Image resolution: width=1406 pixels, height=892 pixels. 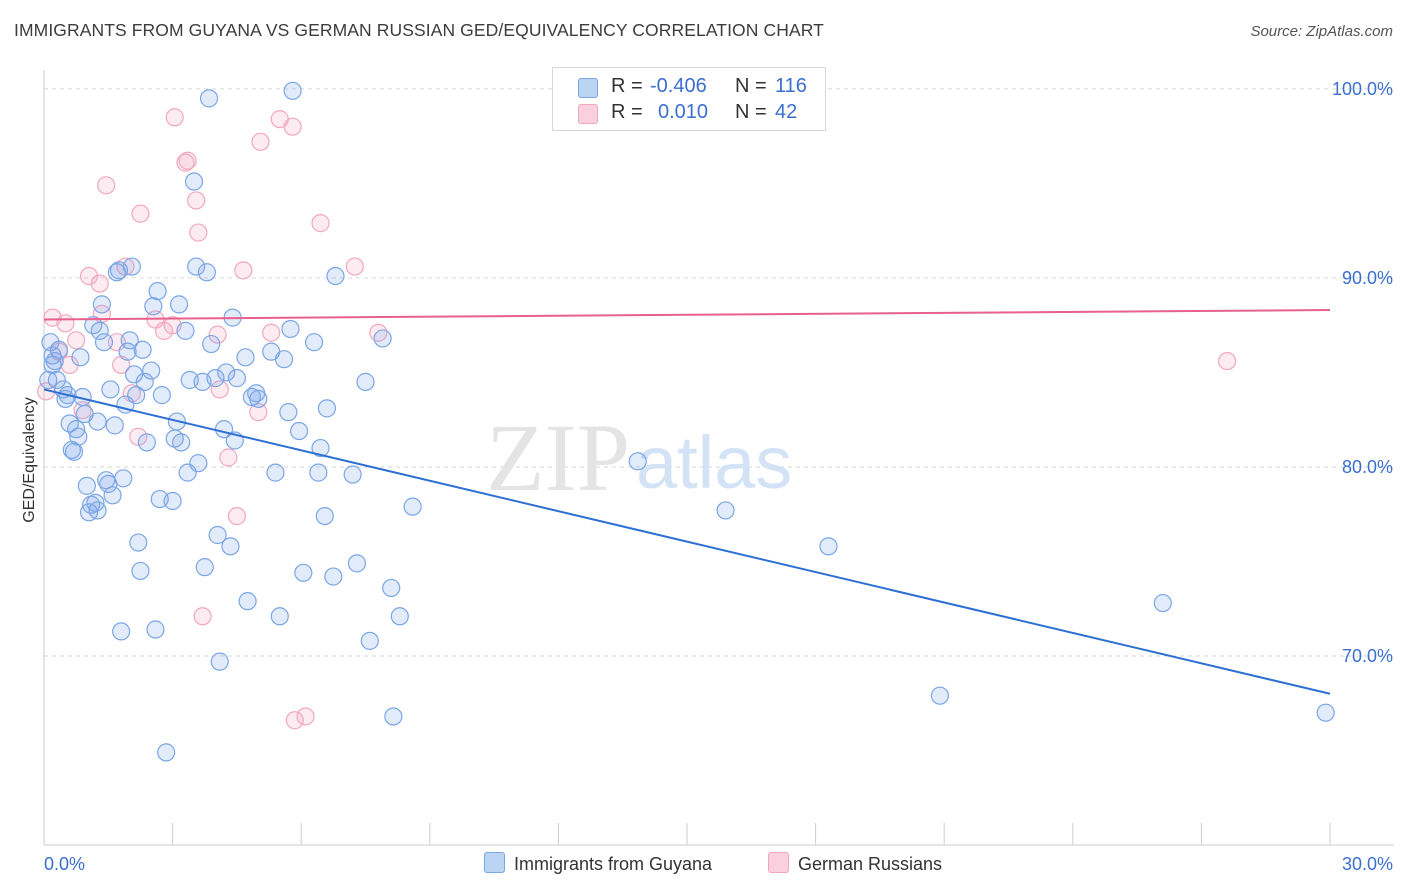 What do you see at coordinates (687, 315) in the screenshot?
I see `trend-line` at bounding box center [687, 315].